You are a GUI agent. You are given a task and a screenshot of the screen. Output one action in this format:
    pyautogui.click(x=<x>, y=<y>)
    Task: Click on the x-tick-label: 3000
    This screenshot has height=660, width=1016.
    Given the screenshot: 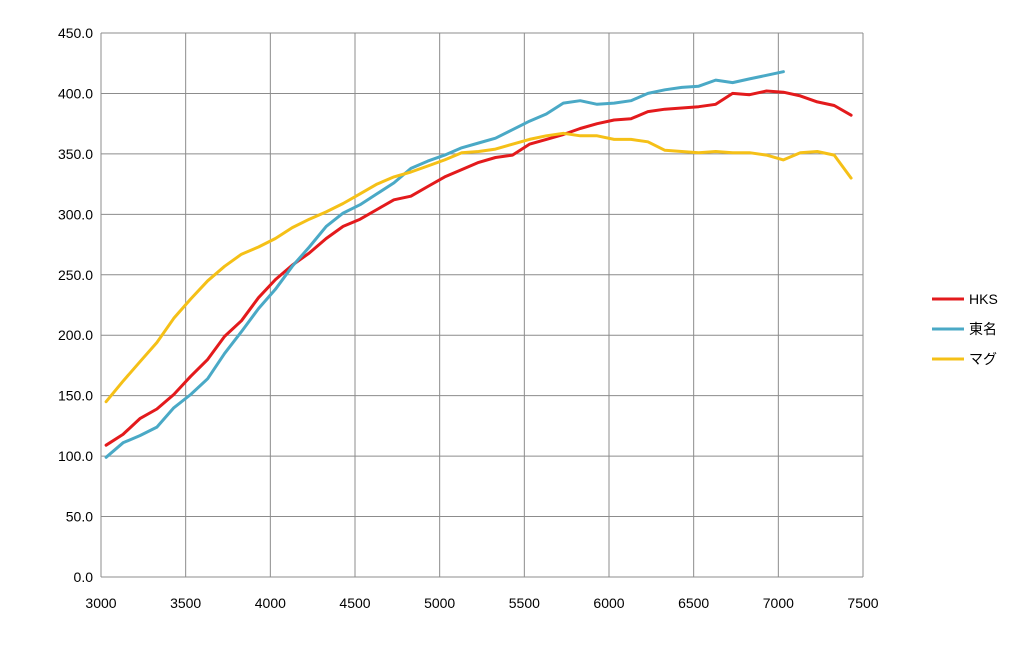 What is the action you would take?
    pyautogui.click(x=100, y=603)
    